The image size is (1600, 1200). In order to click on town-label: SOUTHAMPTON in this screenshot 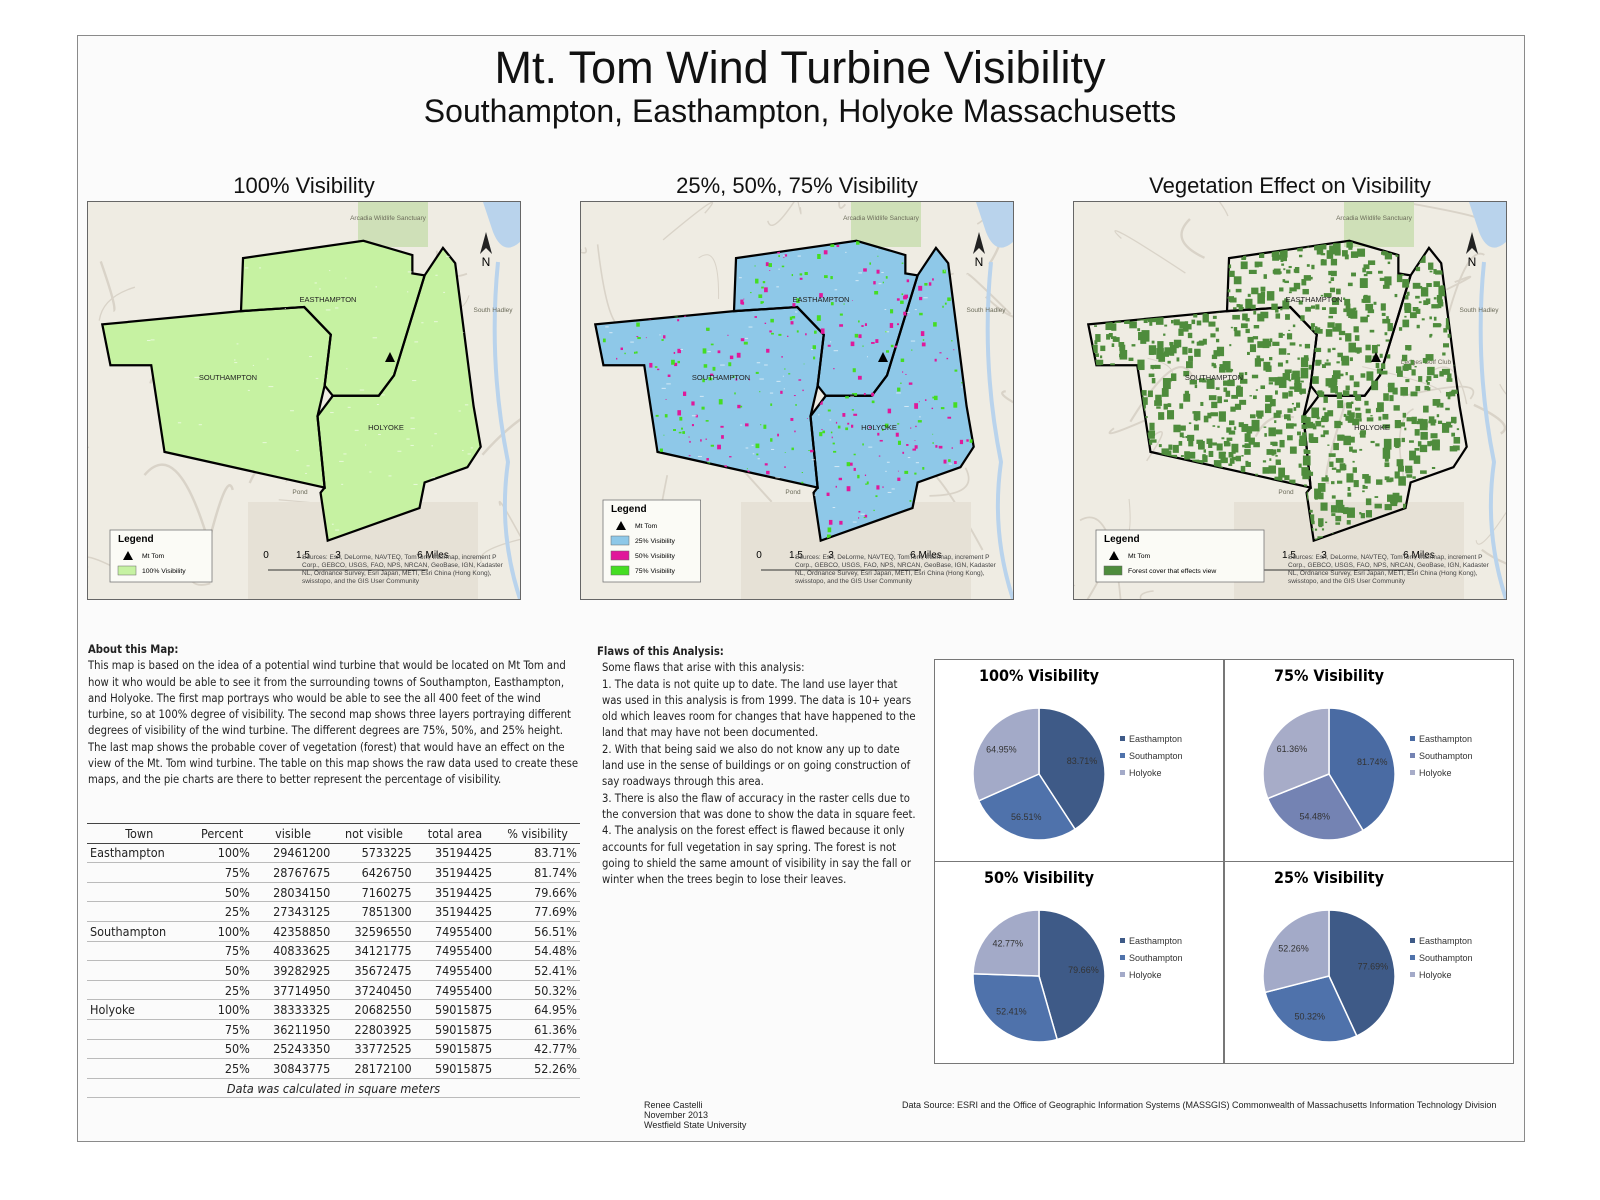, I will do `click(1214, 377)`.